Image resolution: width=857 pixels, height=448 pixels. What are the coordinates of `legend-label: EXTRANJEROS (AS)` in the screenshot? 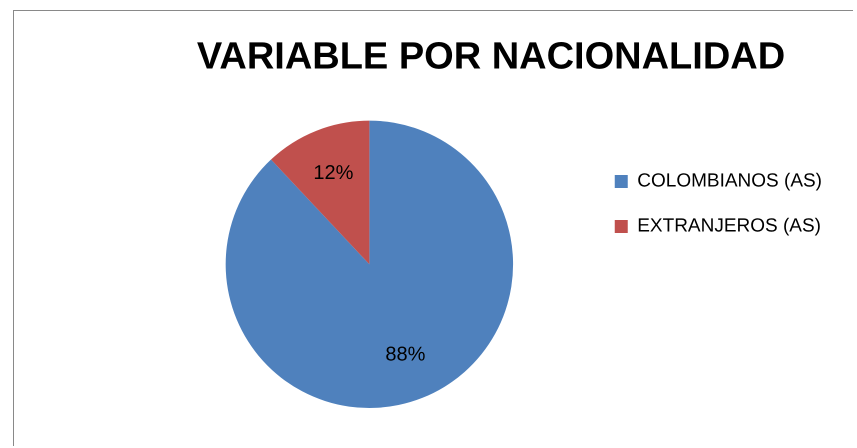 It's located at (729, 226).